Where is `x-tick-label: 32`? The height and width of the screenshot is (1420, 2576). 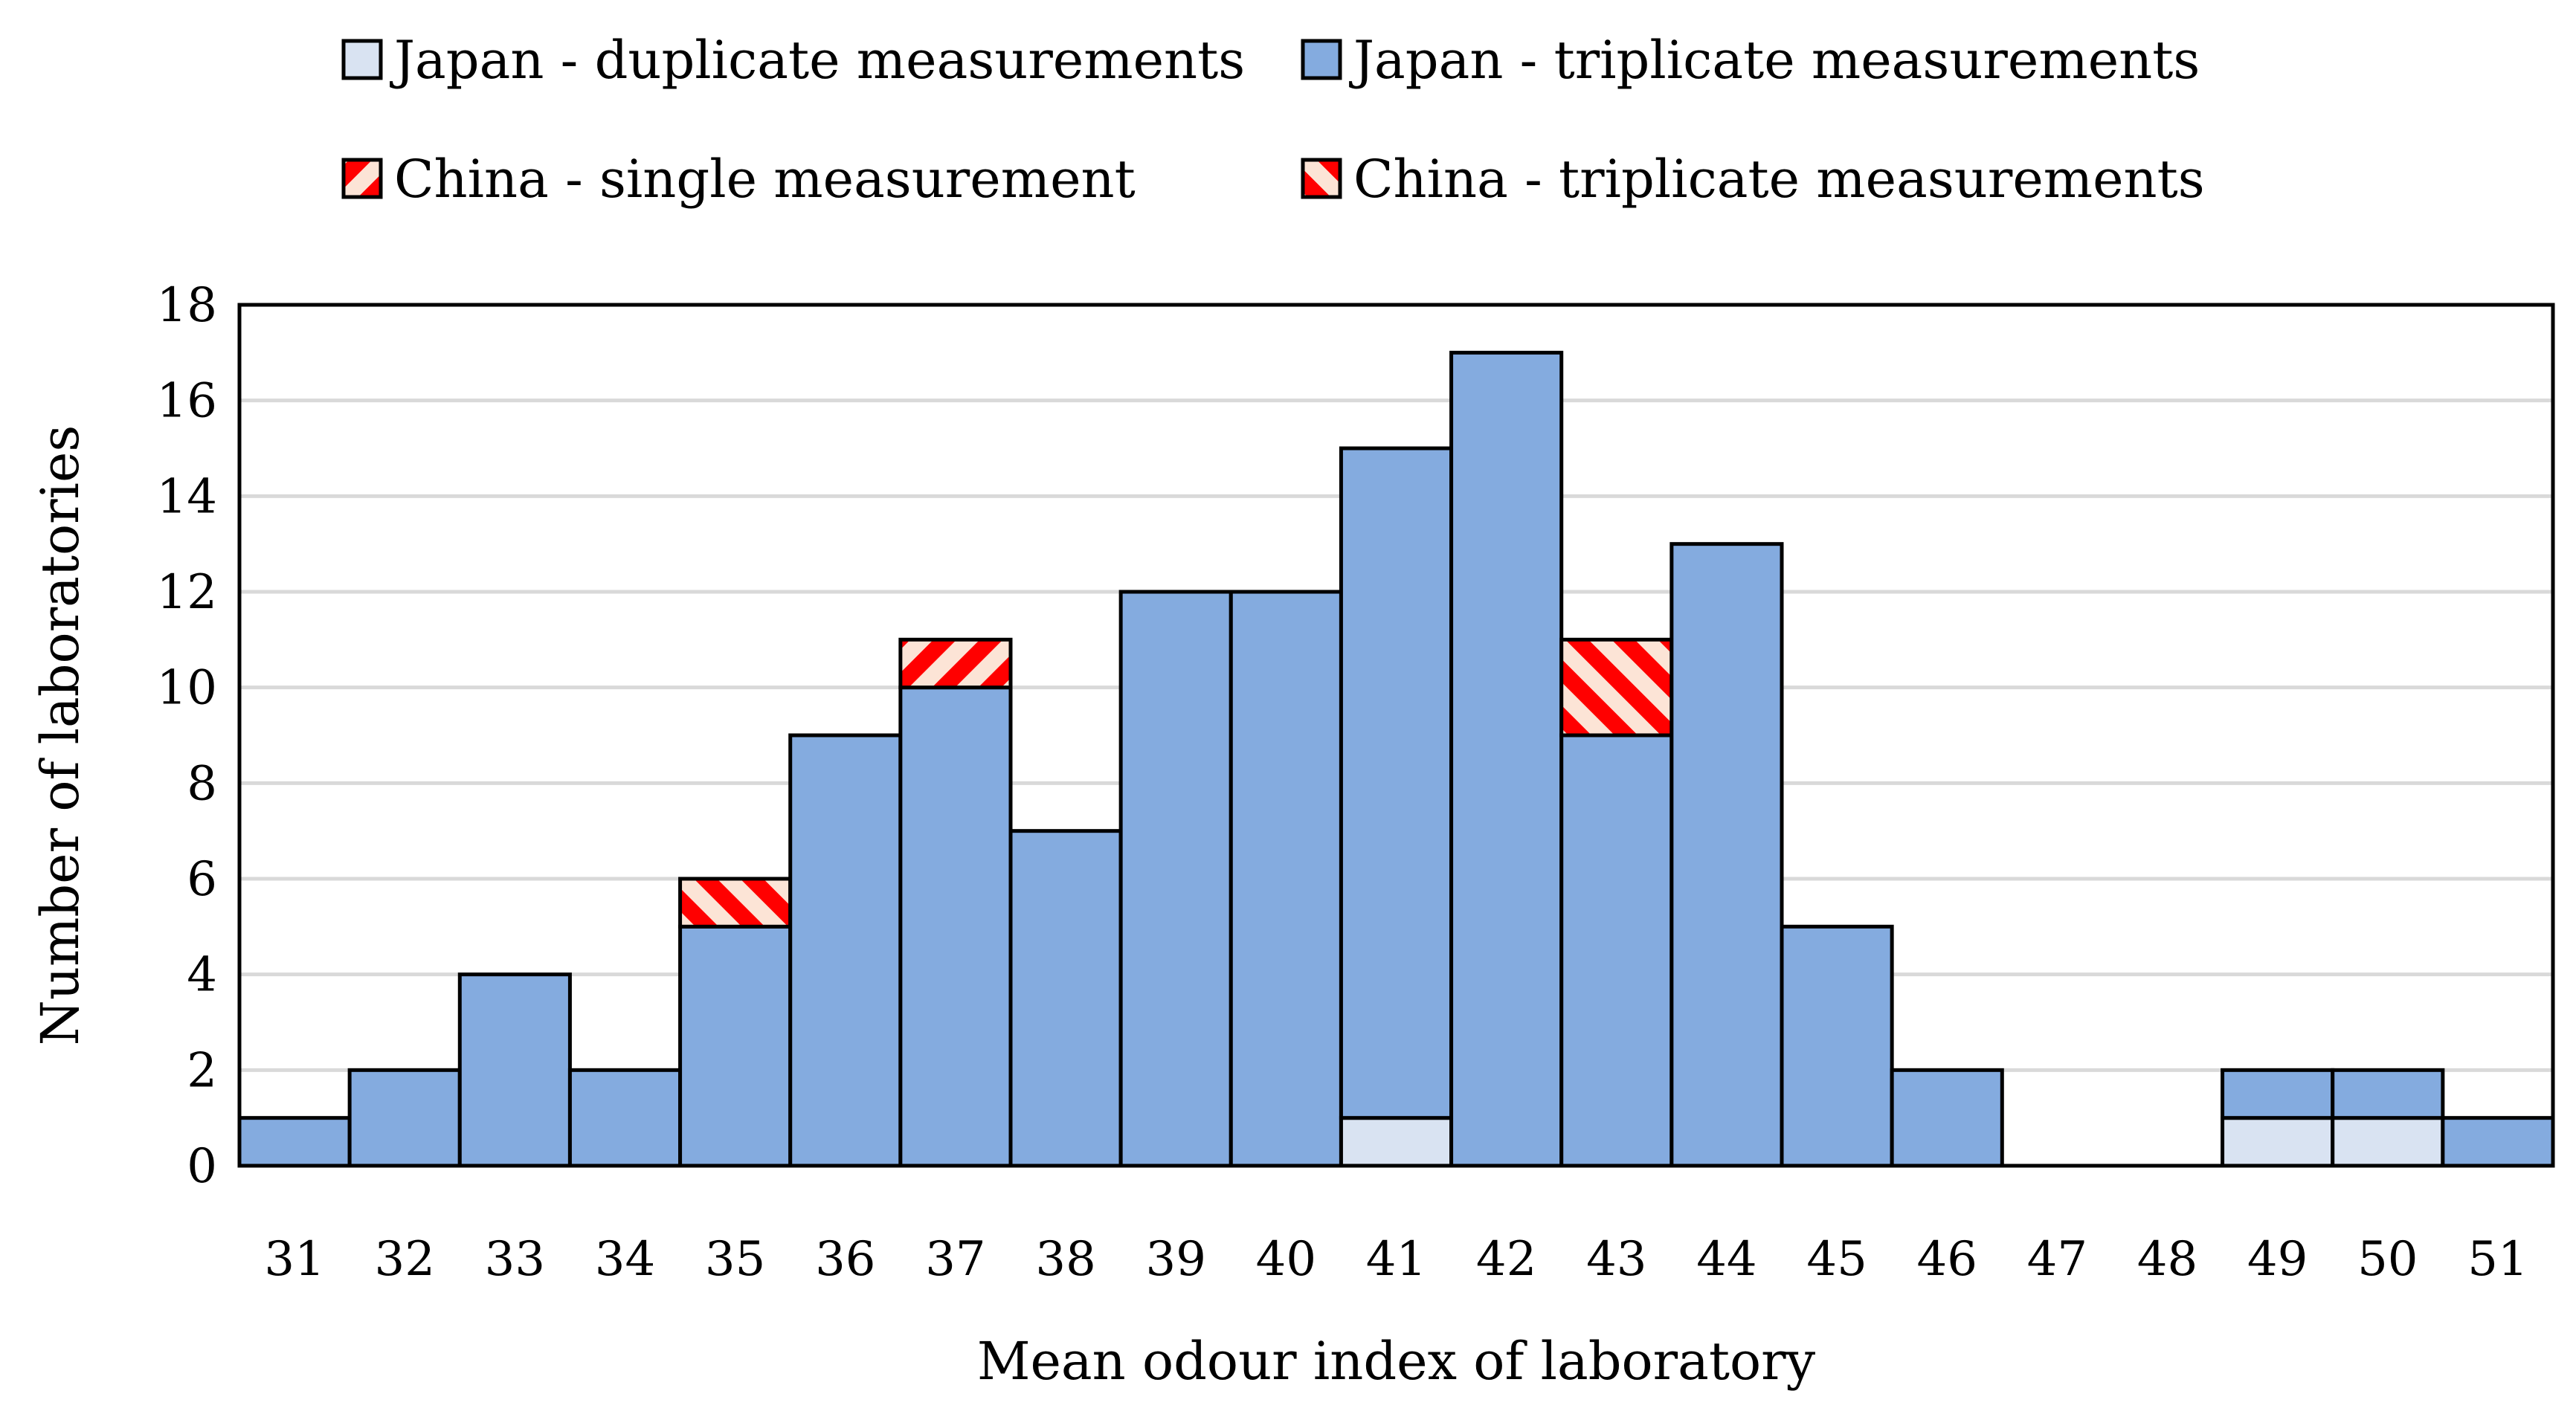 x-tick-label: 32 is located at coordinates (404, 1259).